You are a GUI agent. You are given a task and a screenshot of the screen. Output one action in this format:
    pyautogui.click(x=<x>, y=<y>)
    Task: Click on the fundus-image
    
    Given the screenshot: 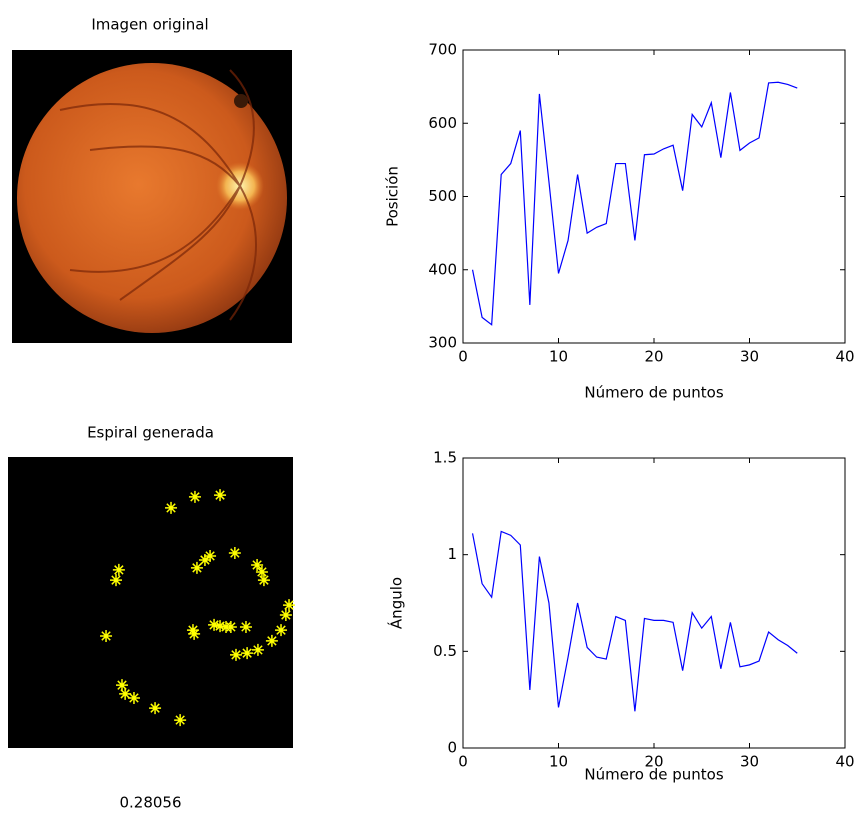 What is the action you would take?
    pyautogui.click(x=152, y=196)
    